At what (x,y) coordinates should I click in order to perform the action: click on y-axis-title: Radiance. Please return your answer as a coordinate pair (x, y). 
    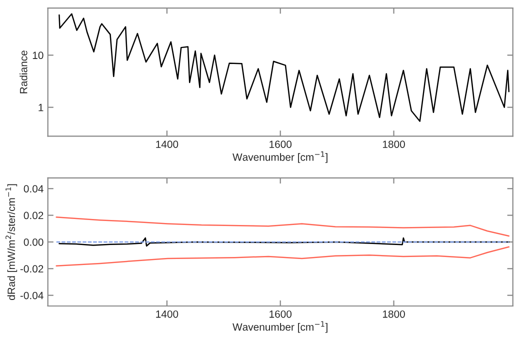
    Looking at the image, I should click on (24, 72).